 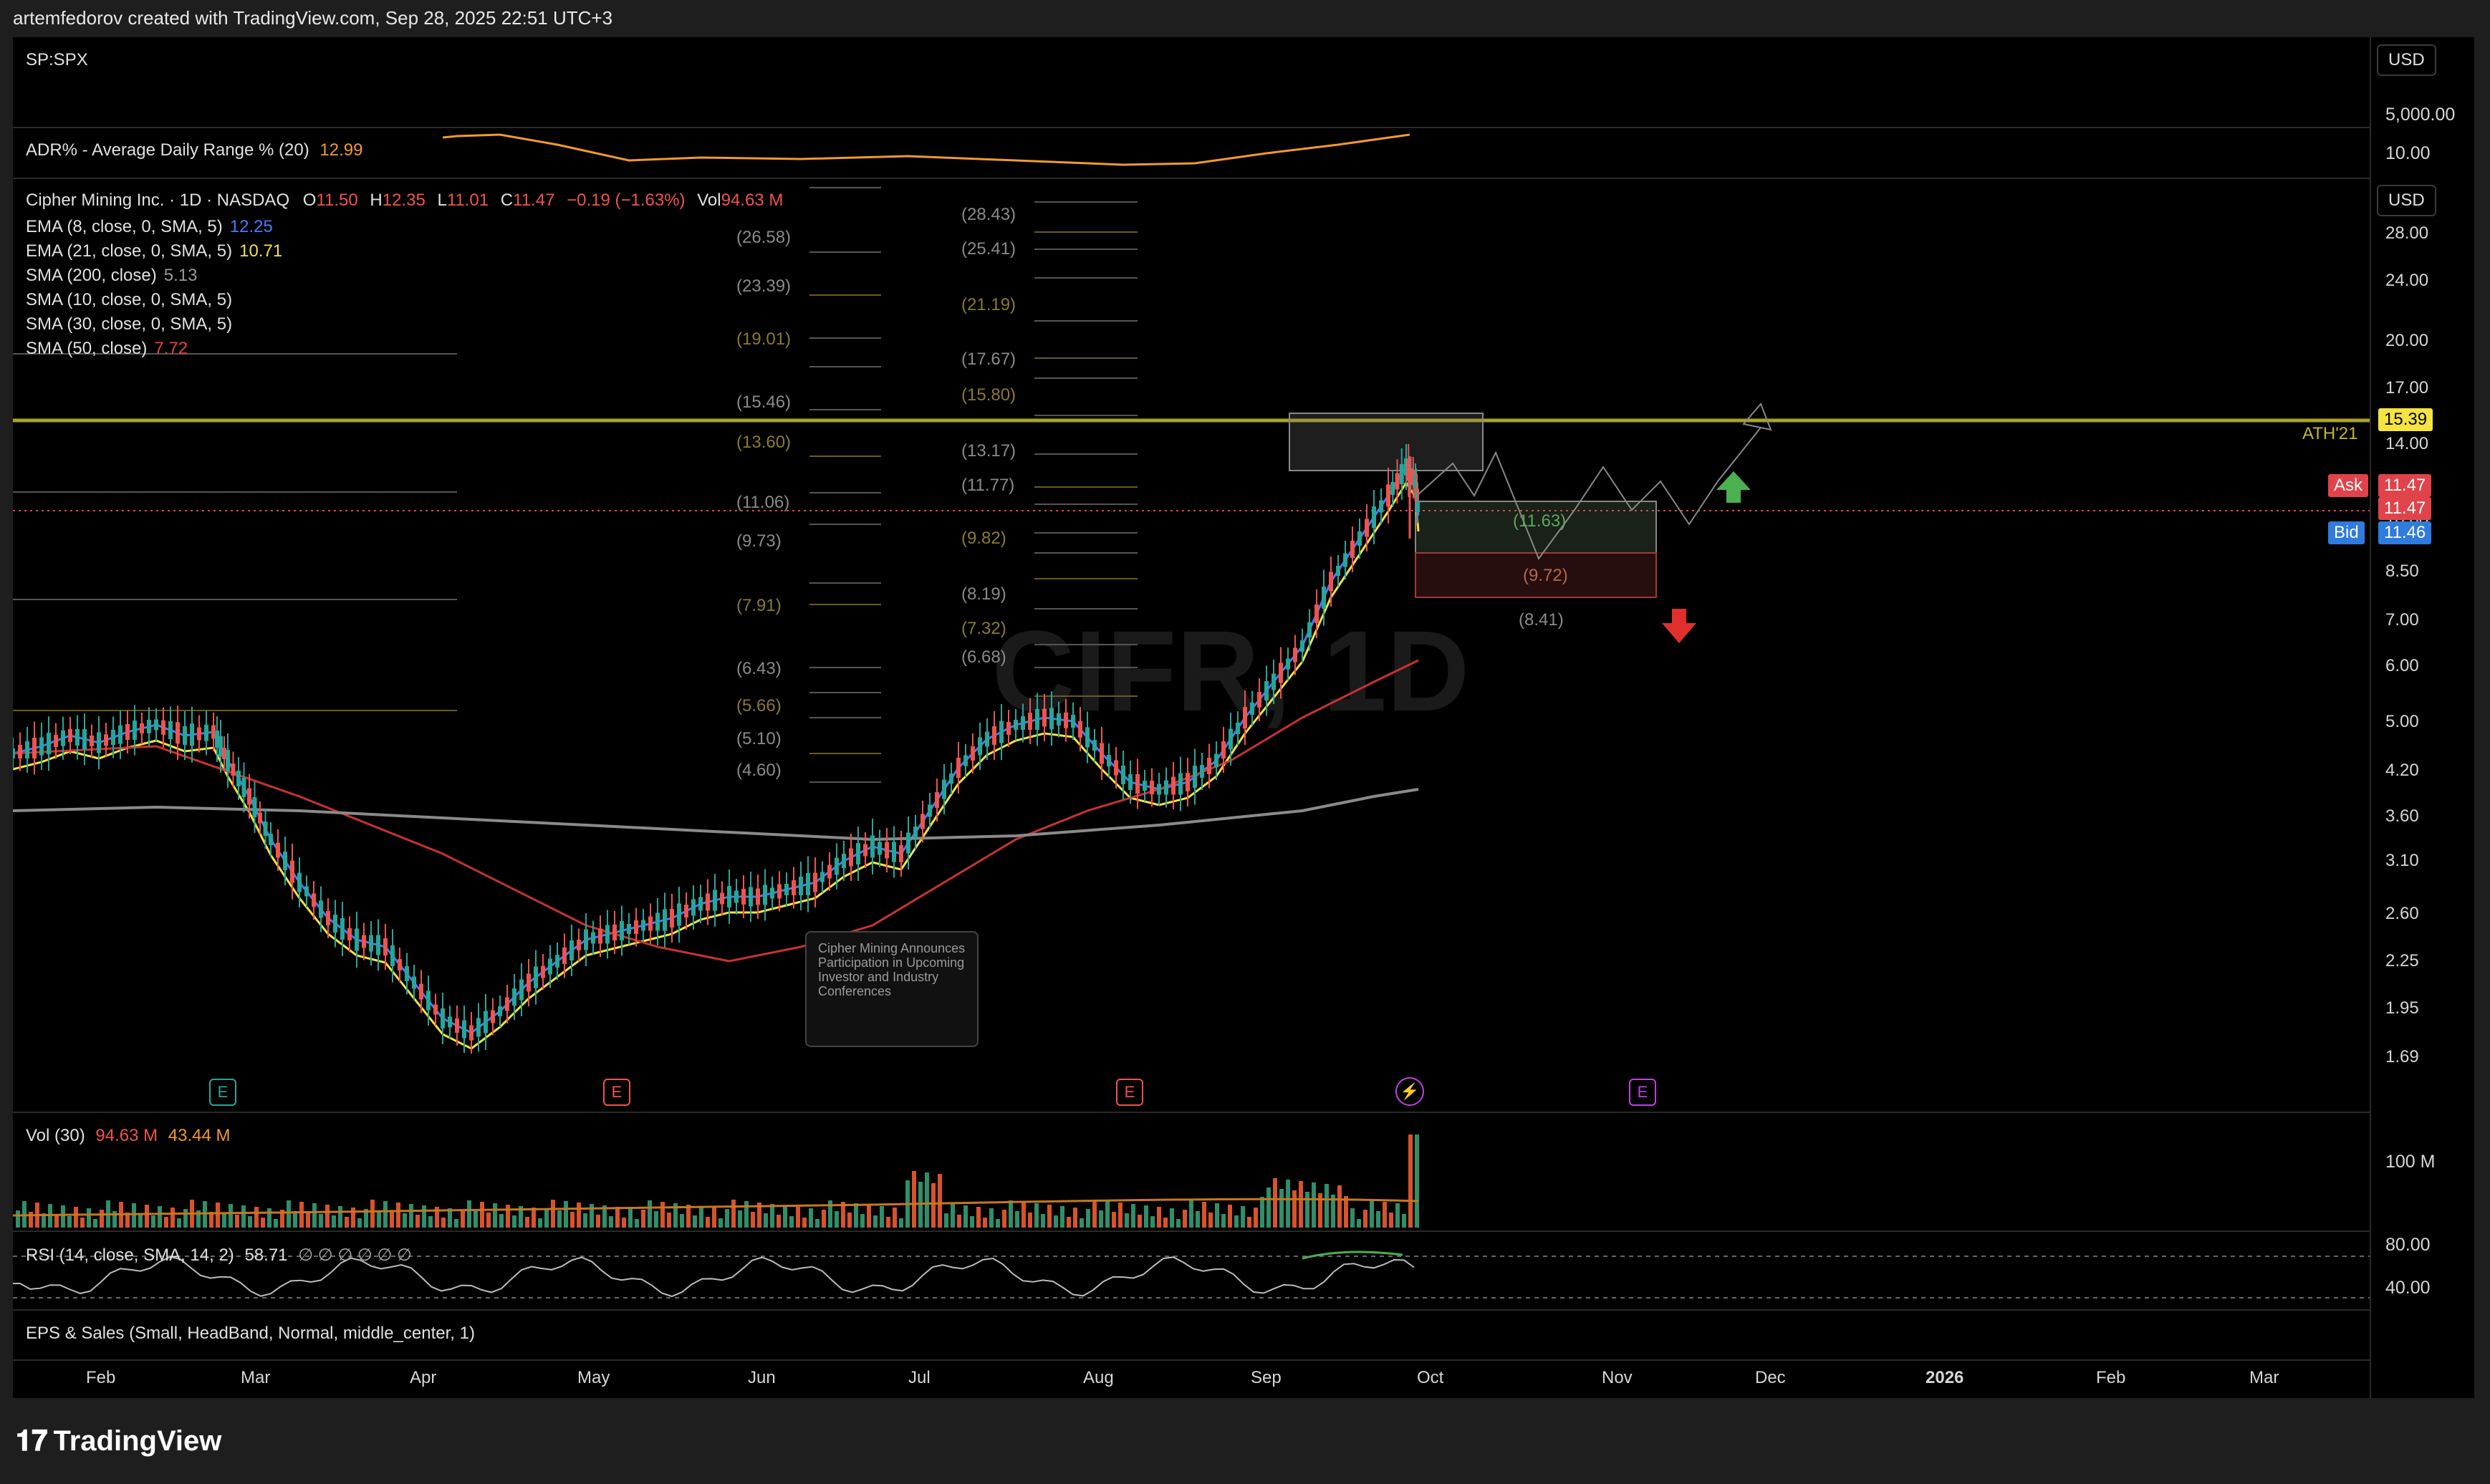 I want to click on indicator-row: SMA (30, close, 0, SMA, 5), so click(x=154, y=324).